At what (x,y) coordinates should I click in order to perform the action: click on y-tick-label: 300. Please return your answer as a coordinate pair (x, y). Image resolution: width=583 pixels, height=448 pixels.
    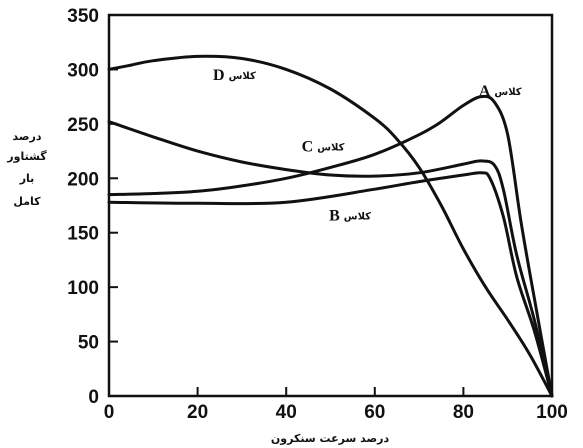
    Looking at the image, I should click on (83, 70).